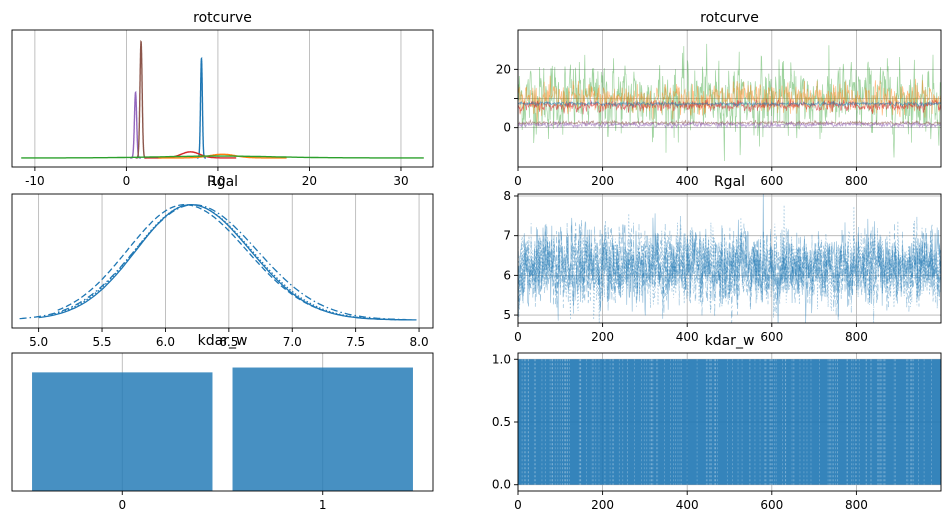 The image size is (950, 532). What do you see at coordinates (217, 181) in the screenshot?
I see `x-tick-label: 10` at bounding box center [217, 181].